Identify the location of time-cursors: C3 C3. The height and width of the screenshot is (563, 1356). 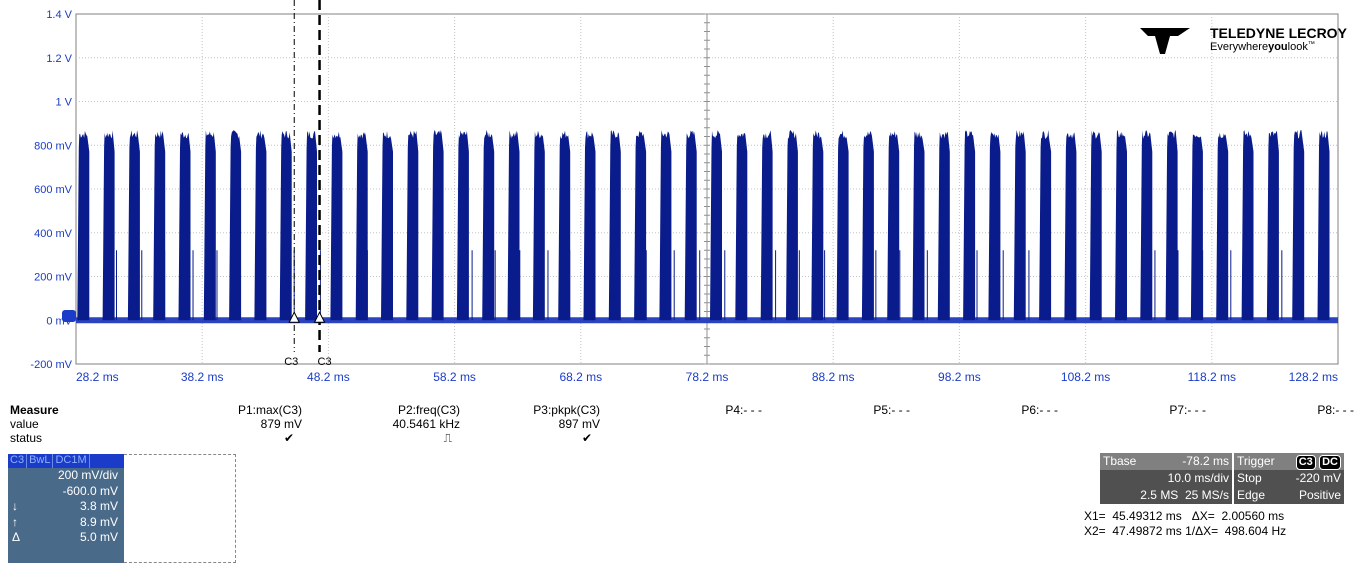
(308, 184).